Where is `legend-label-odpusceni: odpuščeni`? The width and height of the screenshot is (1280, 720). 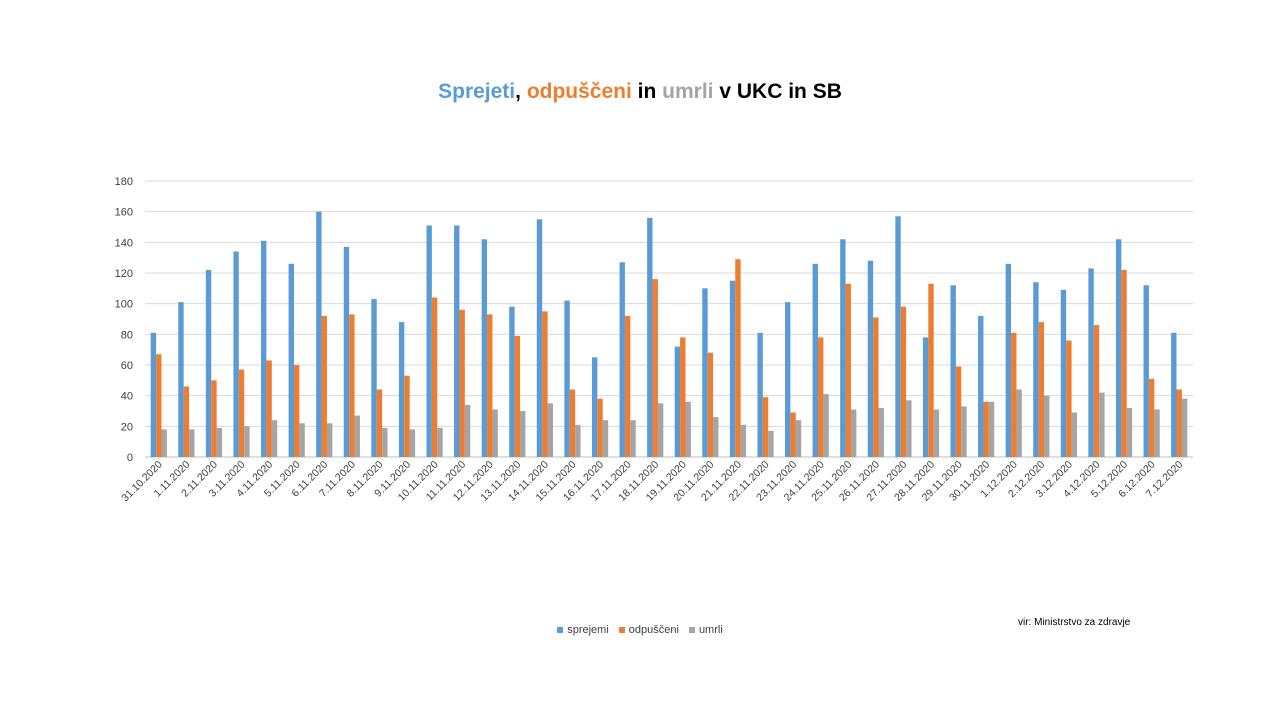
legend-label-odpusceni: odpuščeni is located at coordinates (653, 630).